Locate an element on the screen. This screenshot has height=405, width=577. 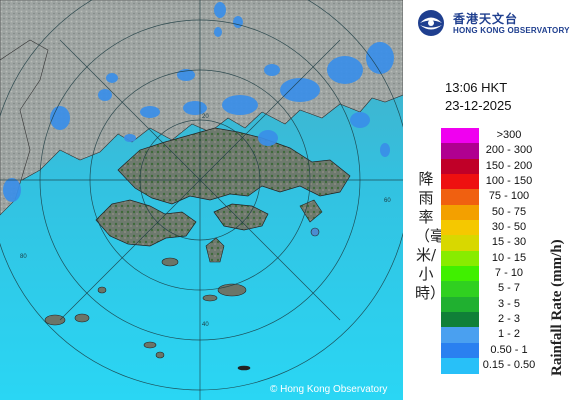
legend-title-chinese: 降雨率（毫米/小時） is located at coordinates (430, 236).